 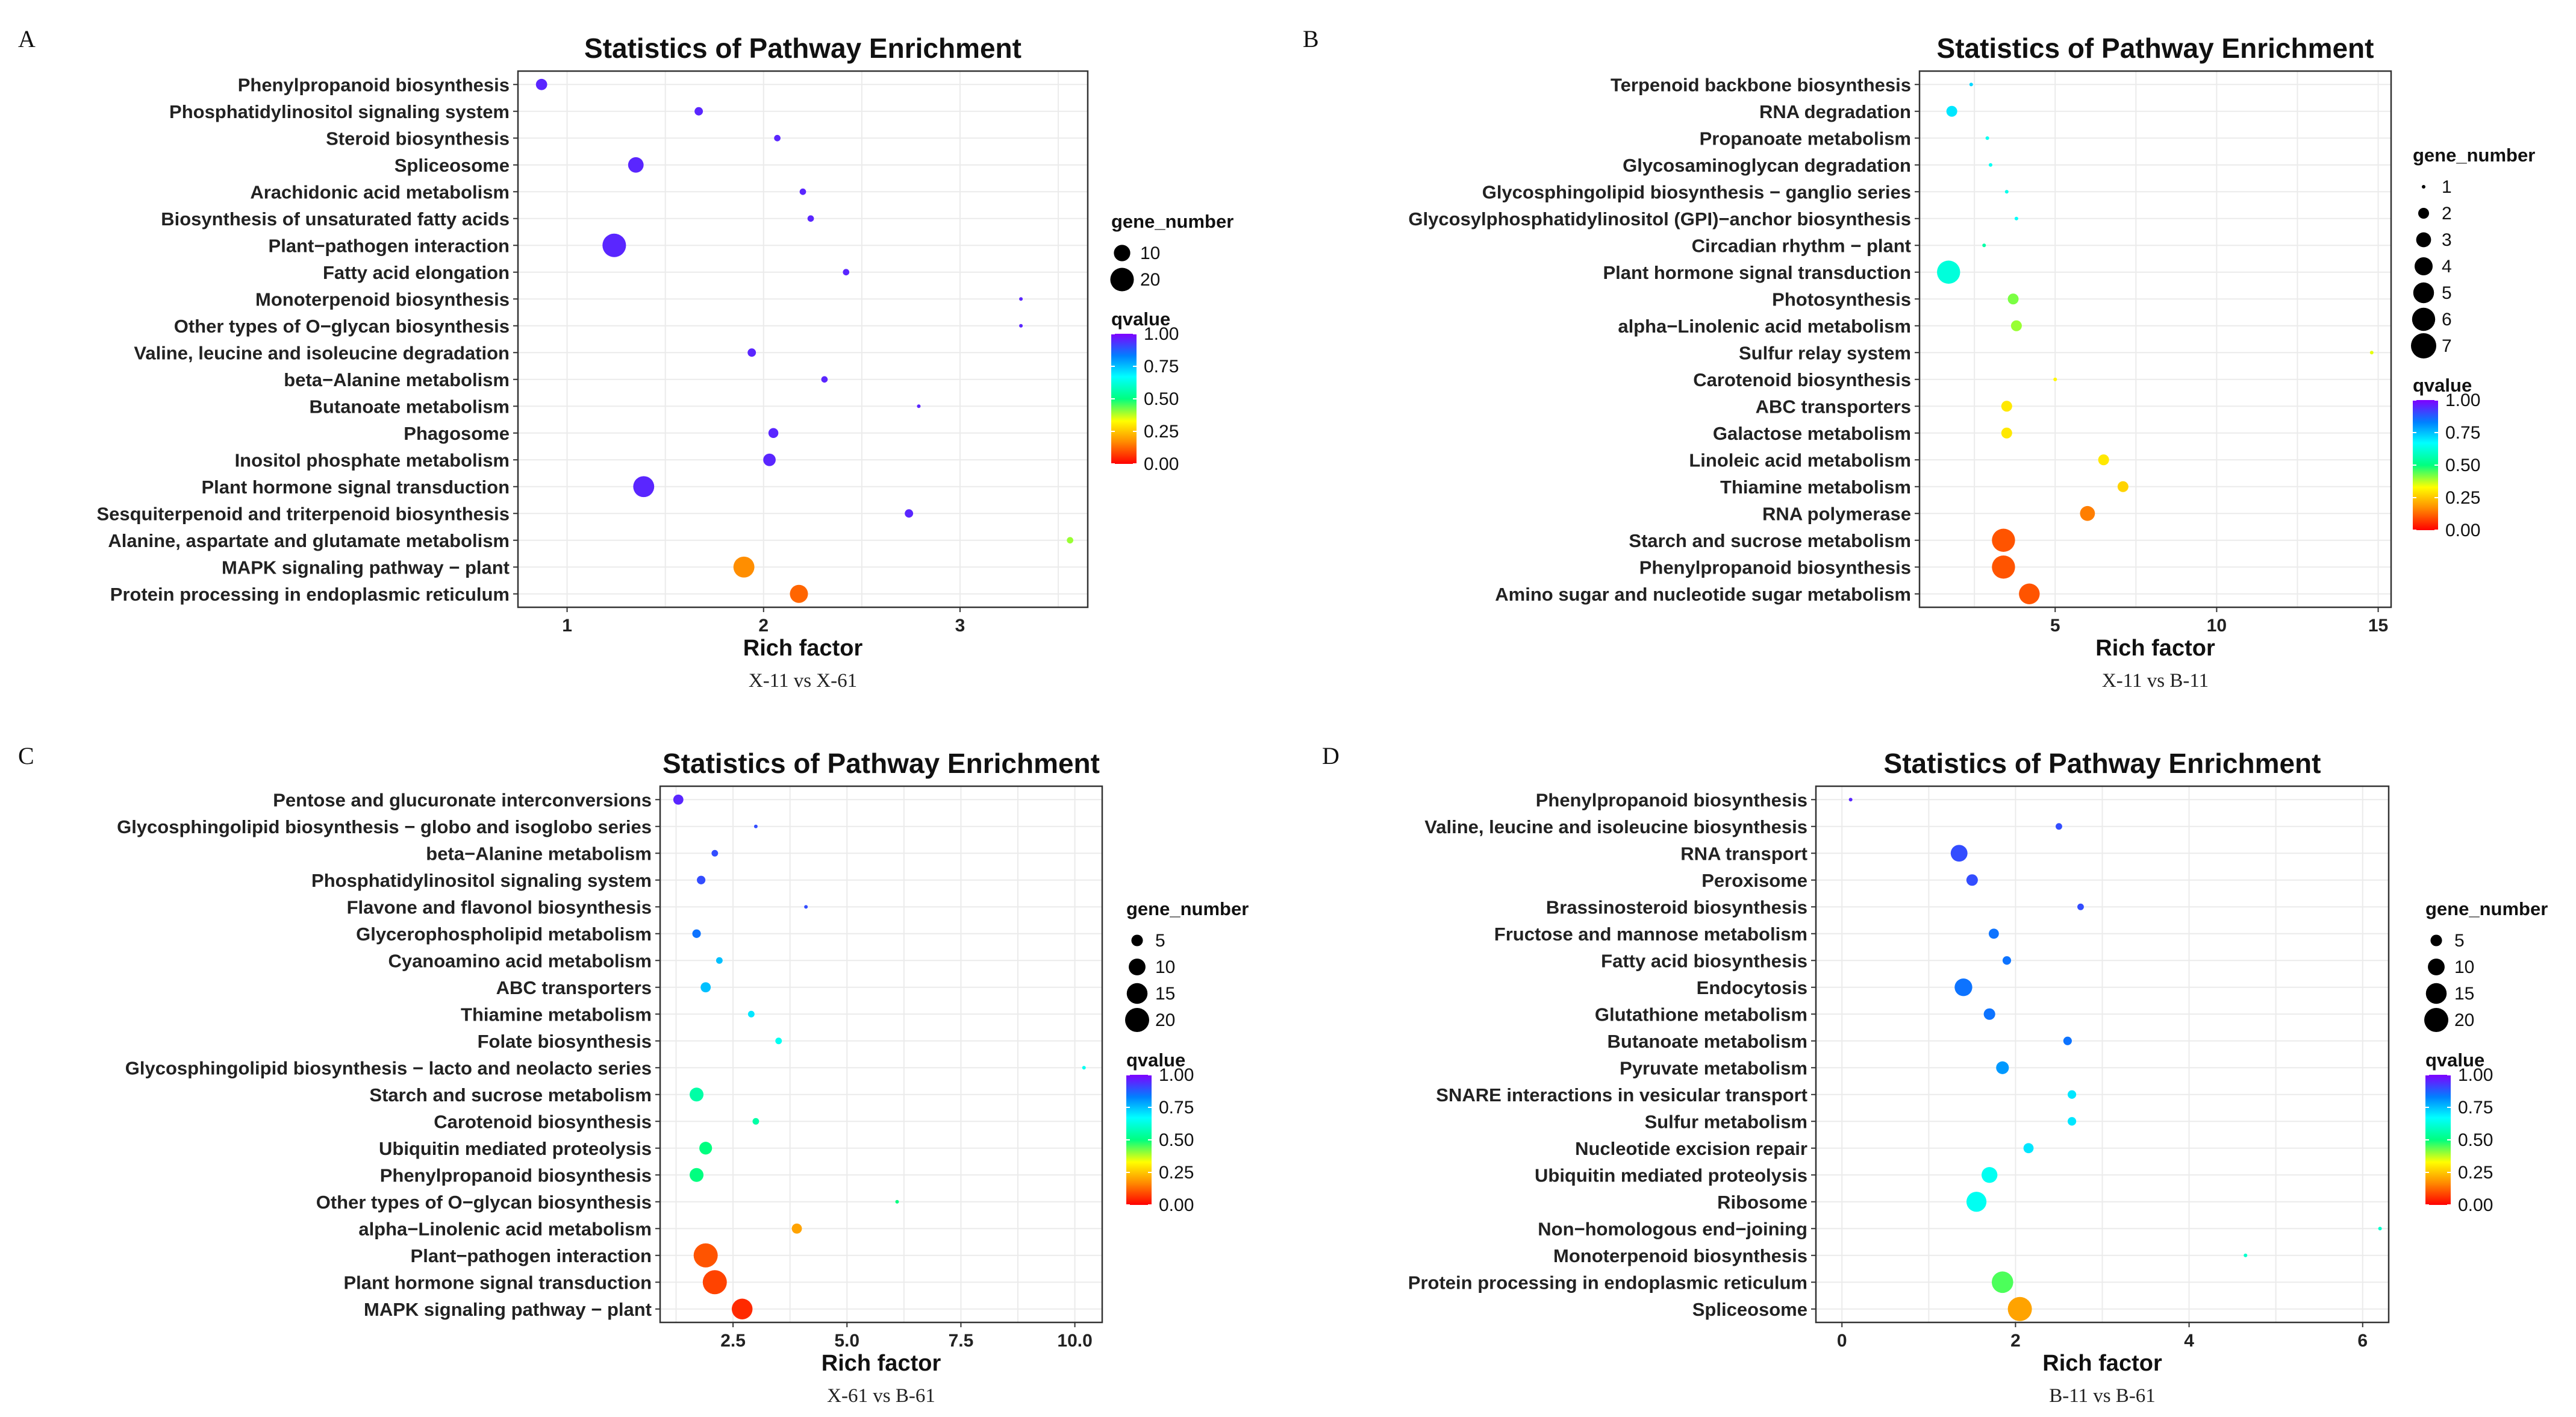 I want to click on y-category-label: Nucleotide excision repair, so click(x=1691, y=1149).